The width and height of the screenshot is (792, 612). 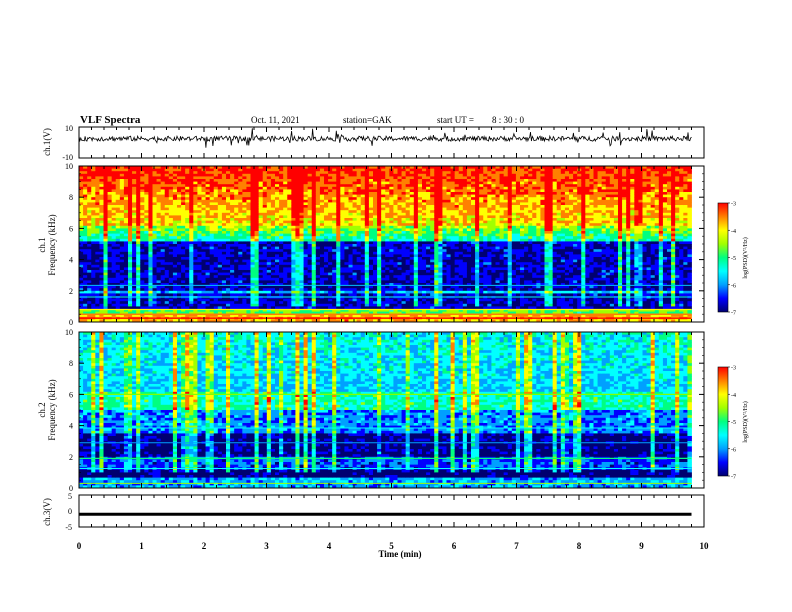 What do you see at coordinates (67, 157) in the screenshot?
I see `ch1-ytick-bottom: -10` at bounding box center [67, 157].